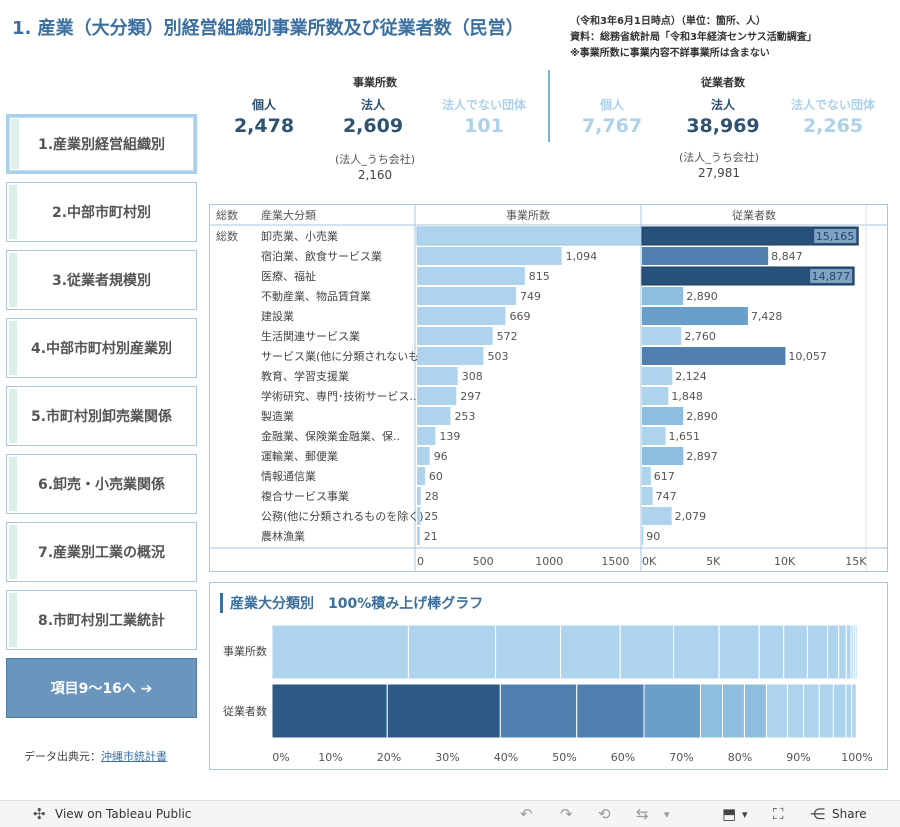  Describe the element at coordinates (670, 53) in the screenshot. I see `note-caveat: ※事業所数に事業内容不詳事業所は含まない` at that location.